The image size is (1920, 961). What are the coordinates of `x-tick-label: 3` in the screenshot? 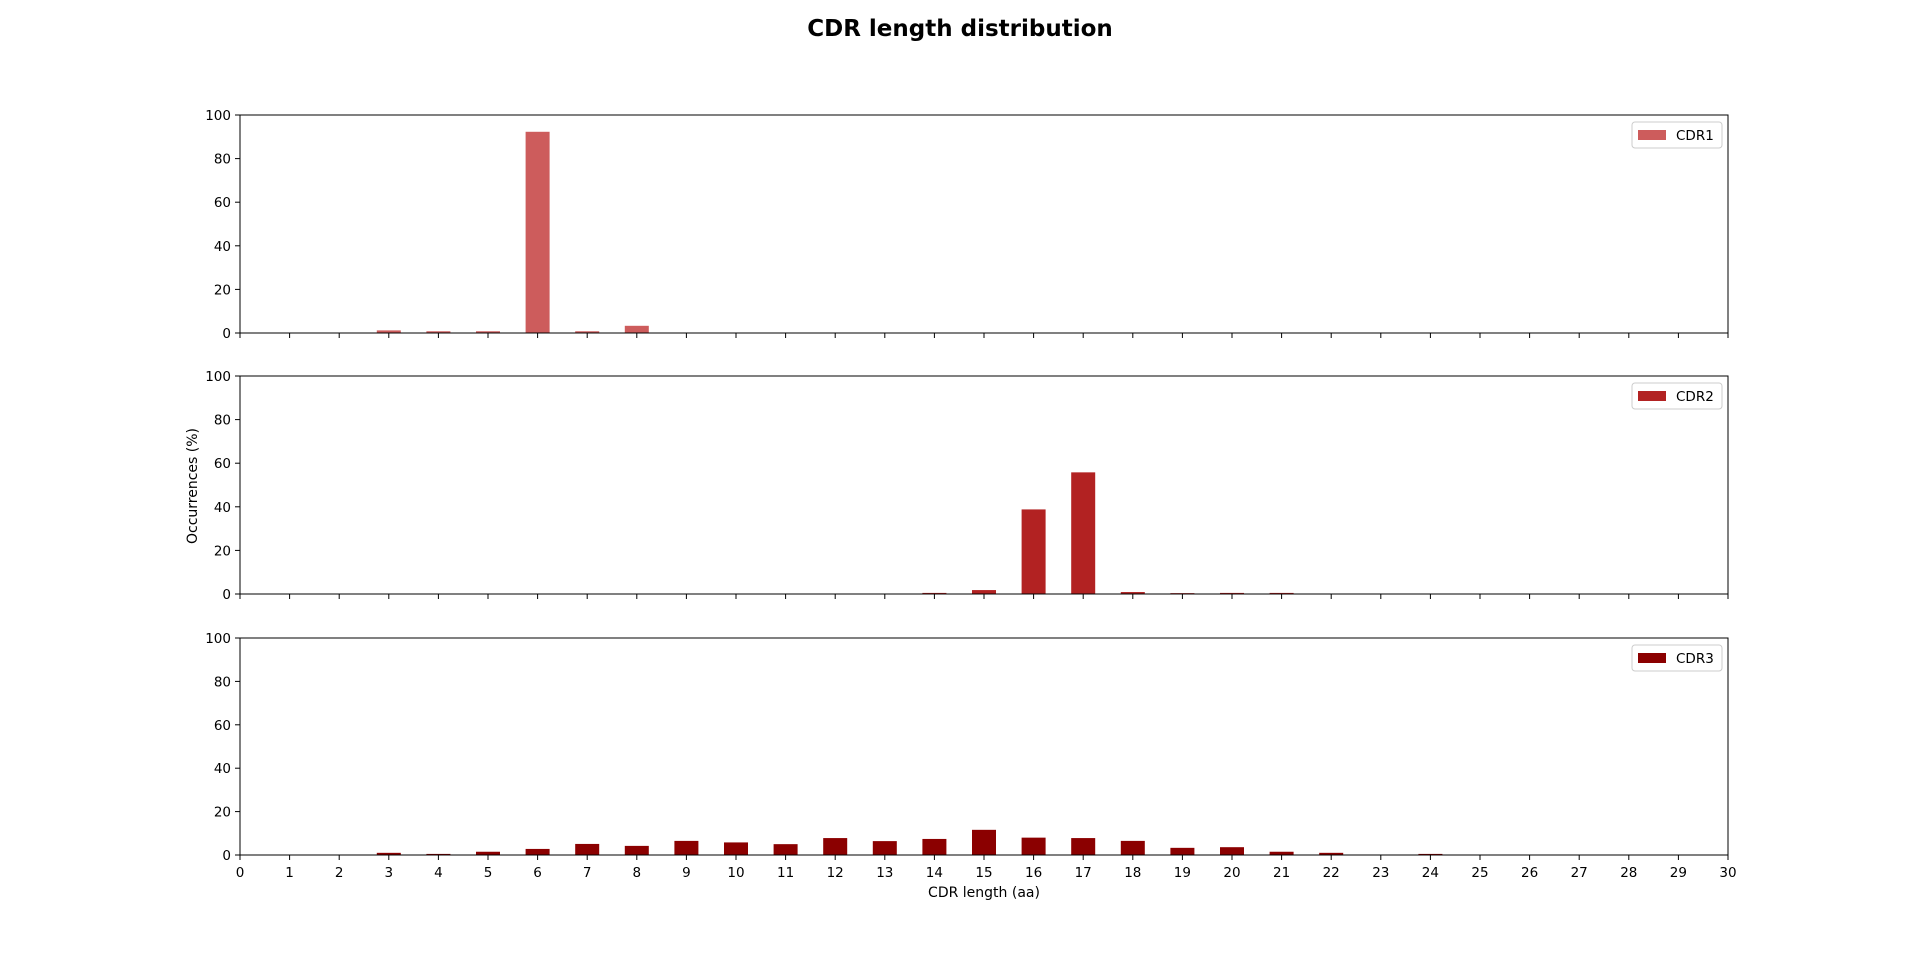 It's located at (389, 873).